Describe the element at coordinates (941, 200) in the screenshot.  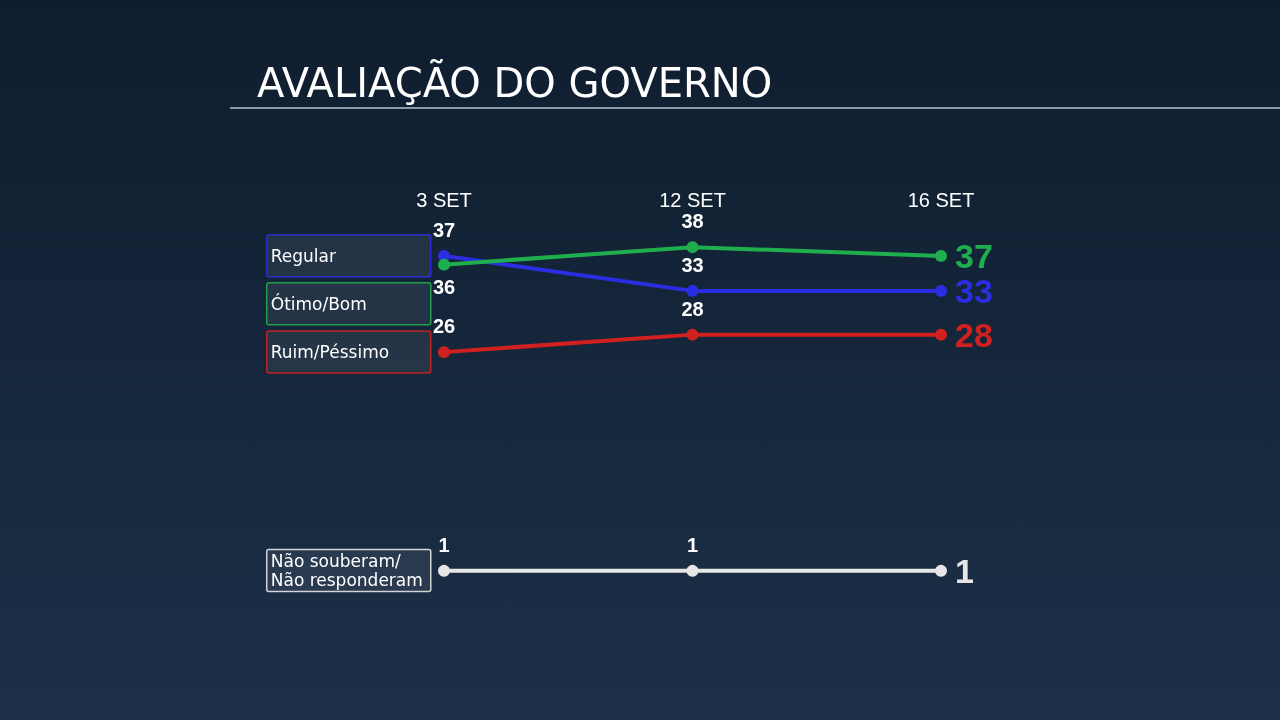
I see `x-tick-label: 16 SET` at that location.